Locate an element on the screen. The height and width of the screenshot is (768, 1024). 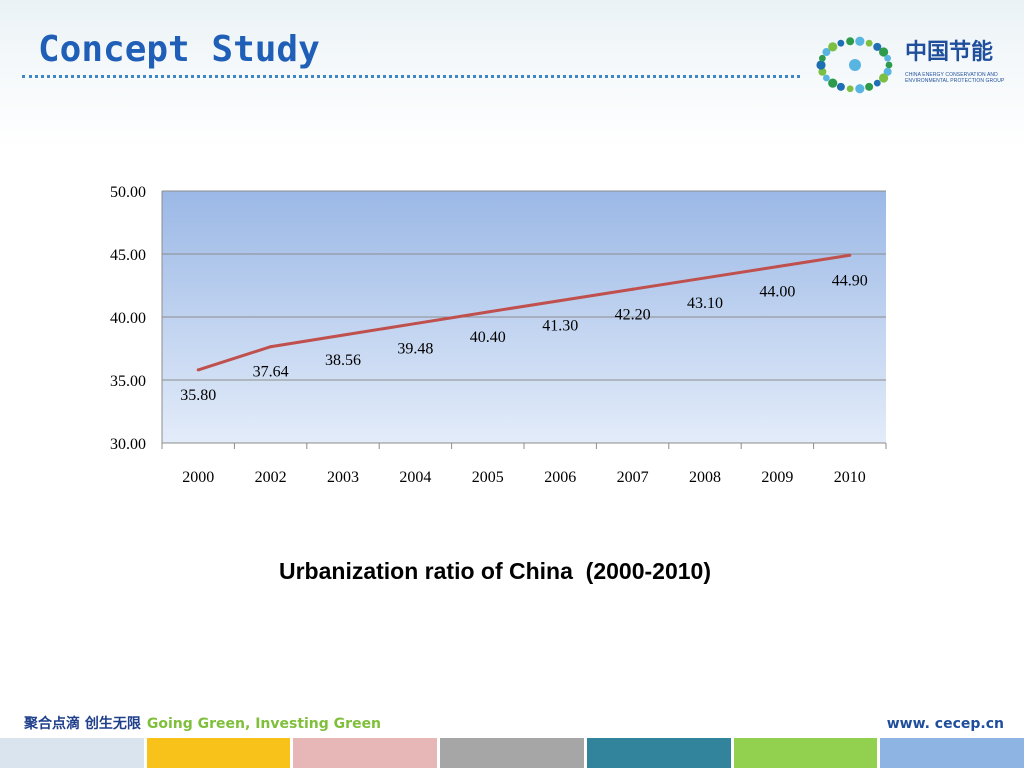
data-label: 39.48 is located at coordinates (415, 349).